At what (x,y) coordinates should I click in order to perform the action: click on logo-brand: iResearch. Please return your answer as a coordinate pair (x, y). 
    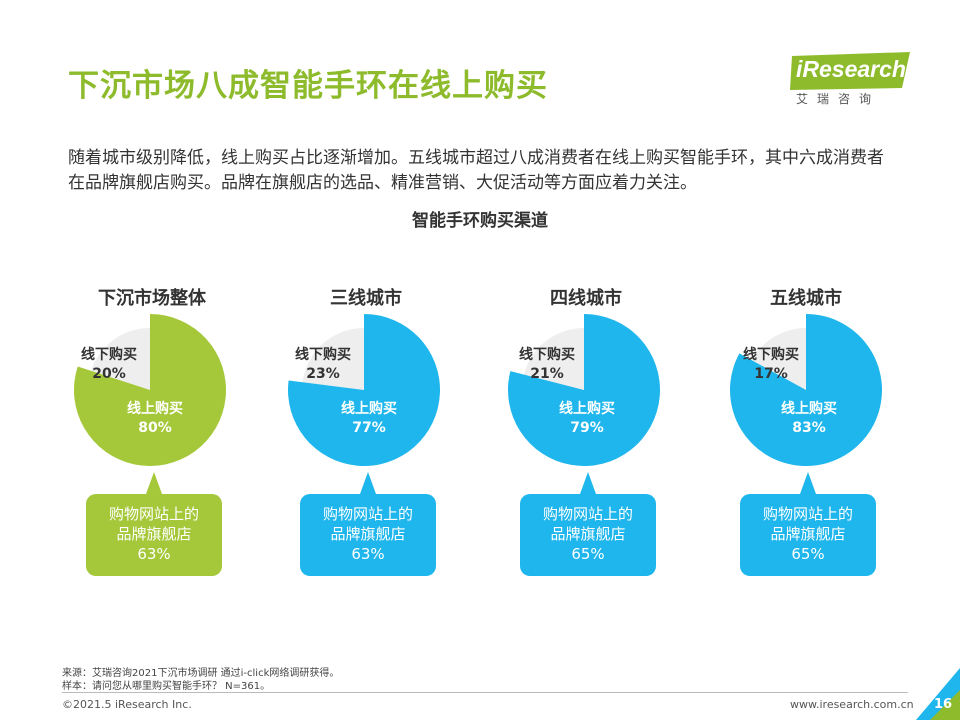
    Looking at the image, I should click on (851, 69).